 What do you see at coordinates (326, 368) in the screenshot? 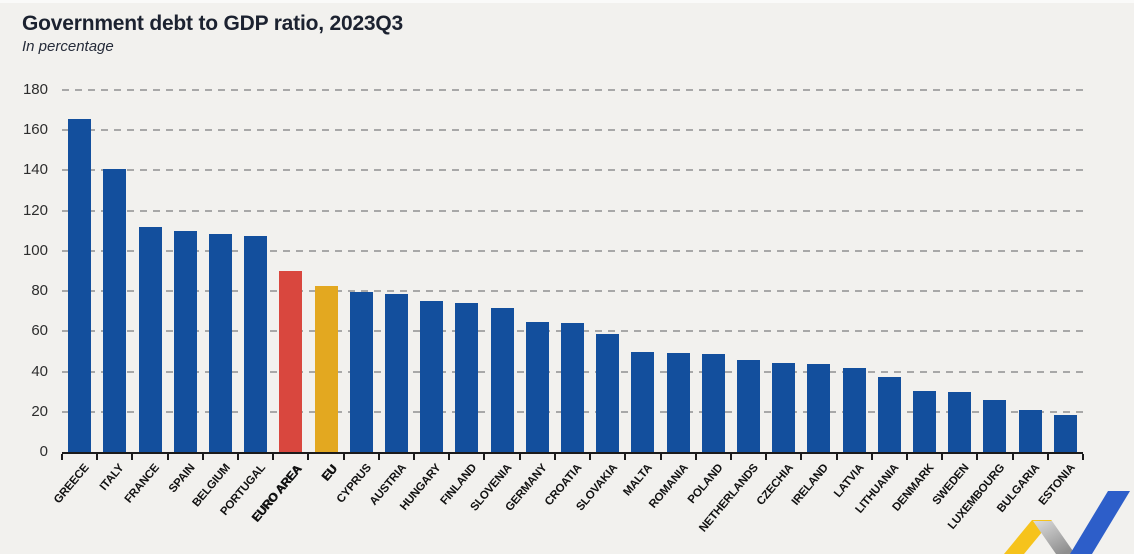
I see `bar-eu` at bounding box center [326, 368].